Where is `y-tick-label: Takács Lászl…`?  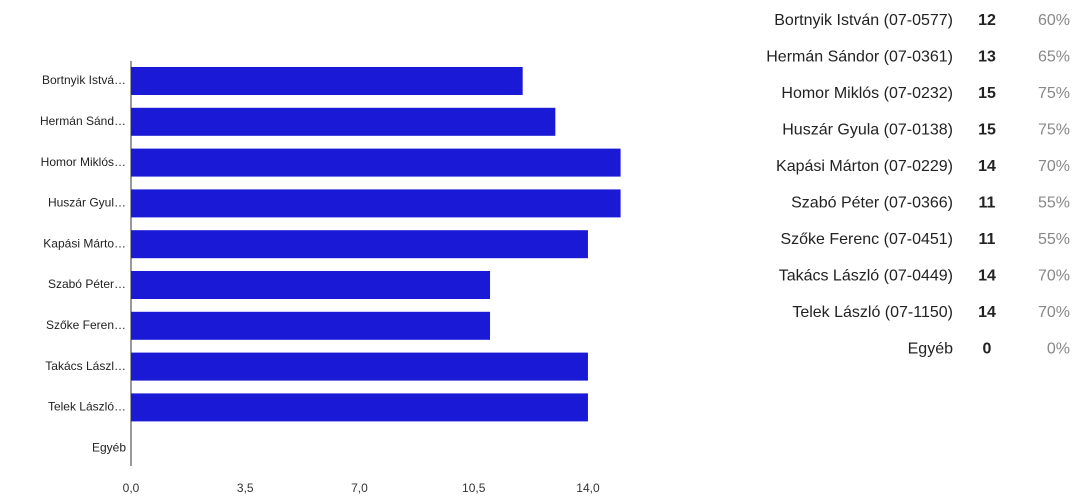
y-tick-label: Takács Lászl… is located at coordinates (85, 366).